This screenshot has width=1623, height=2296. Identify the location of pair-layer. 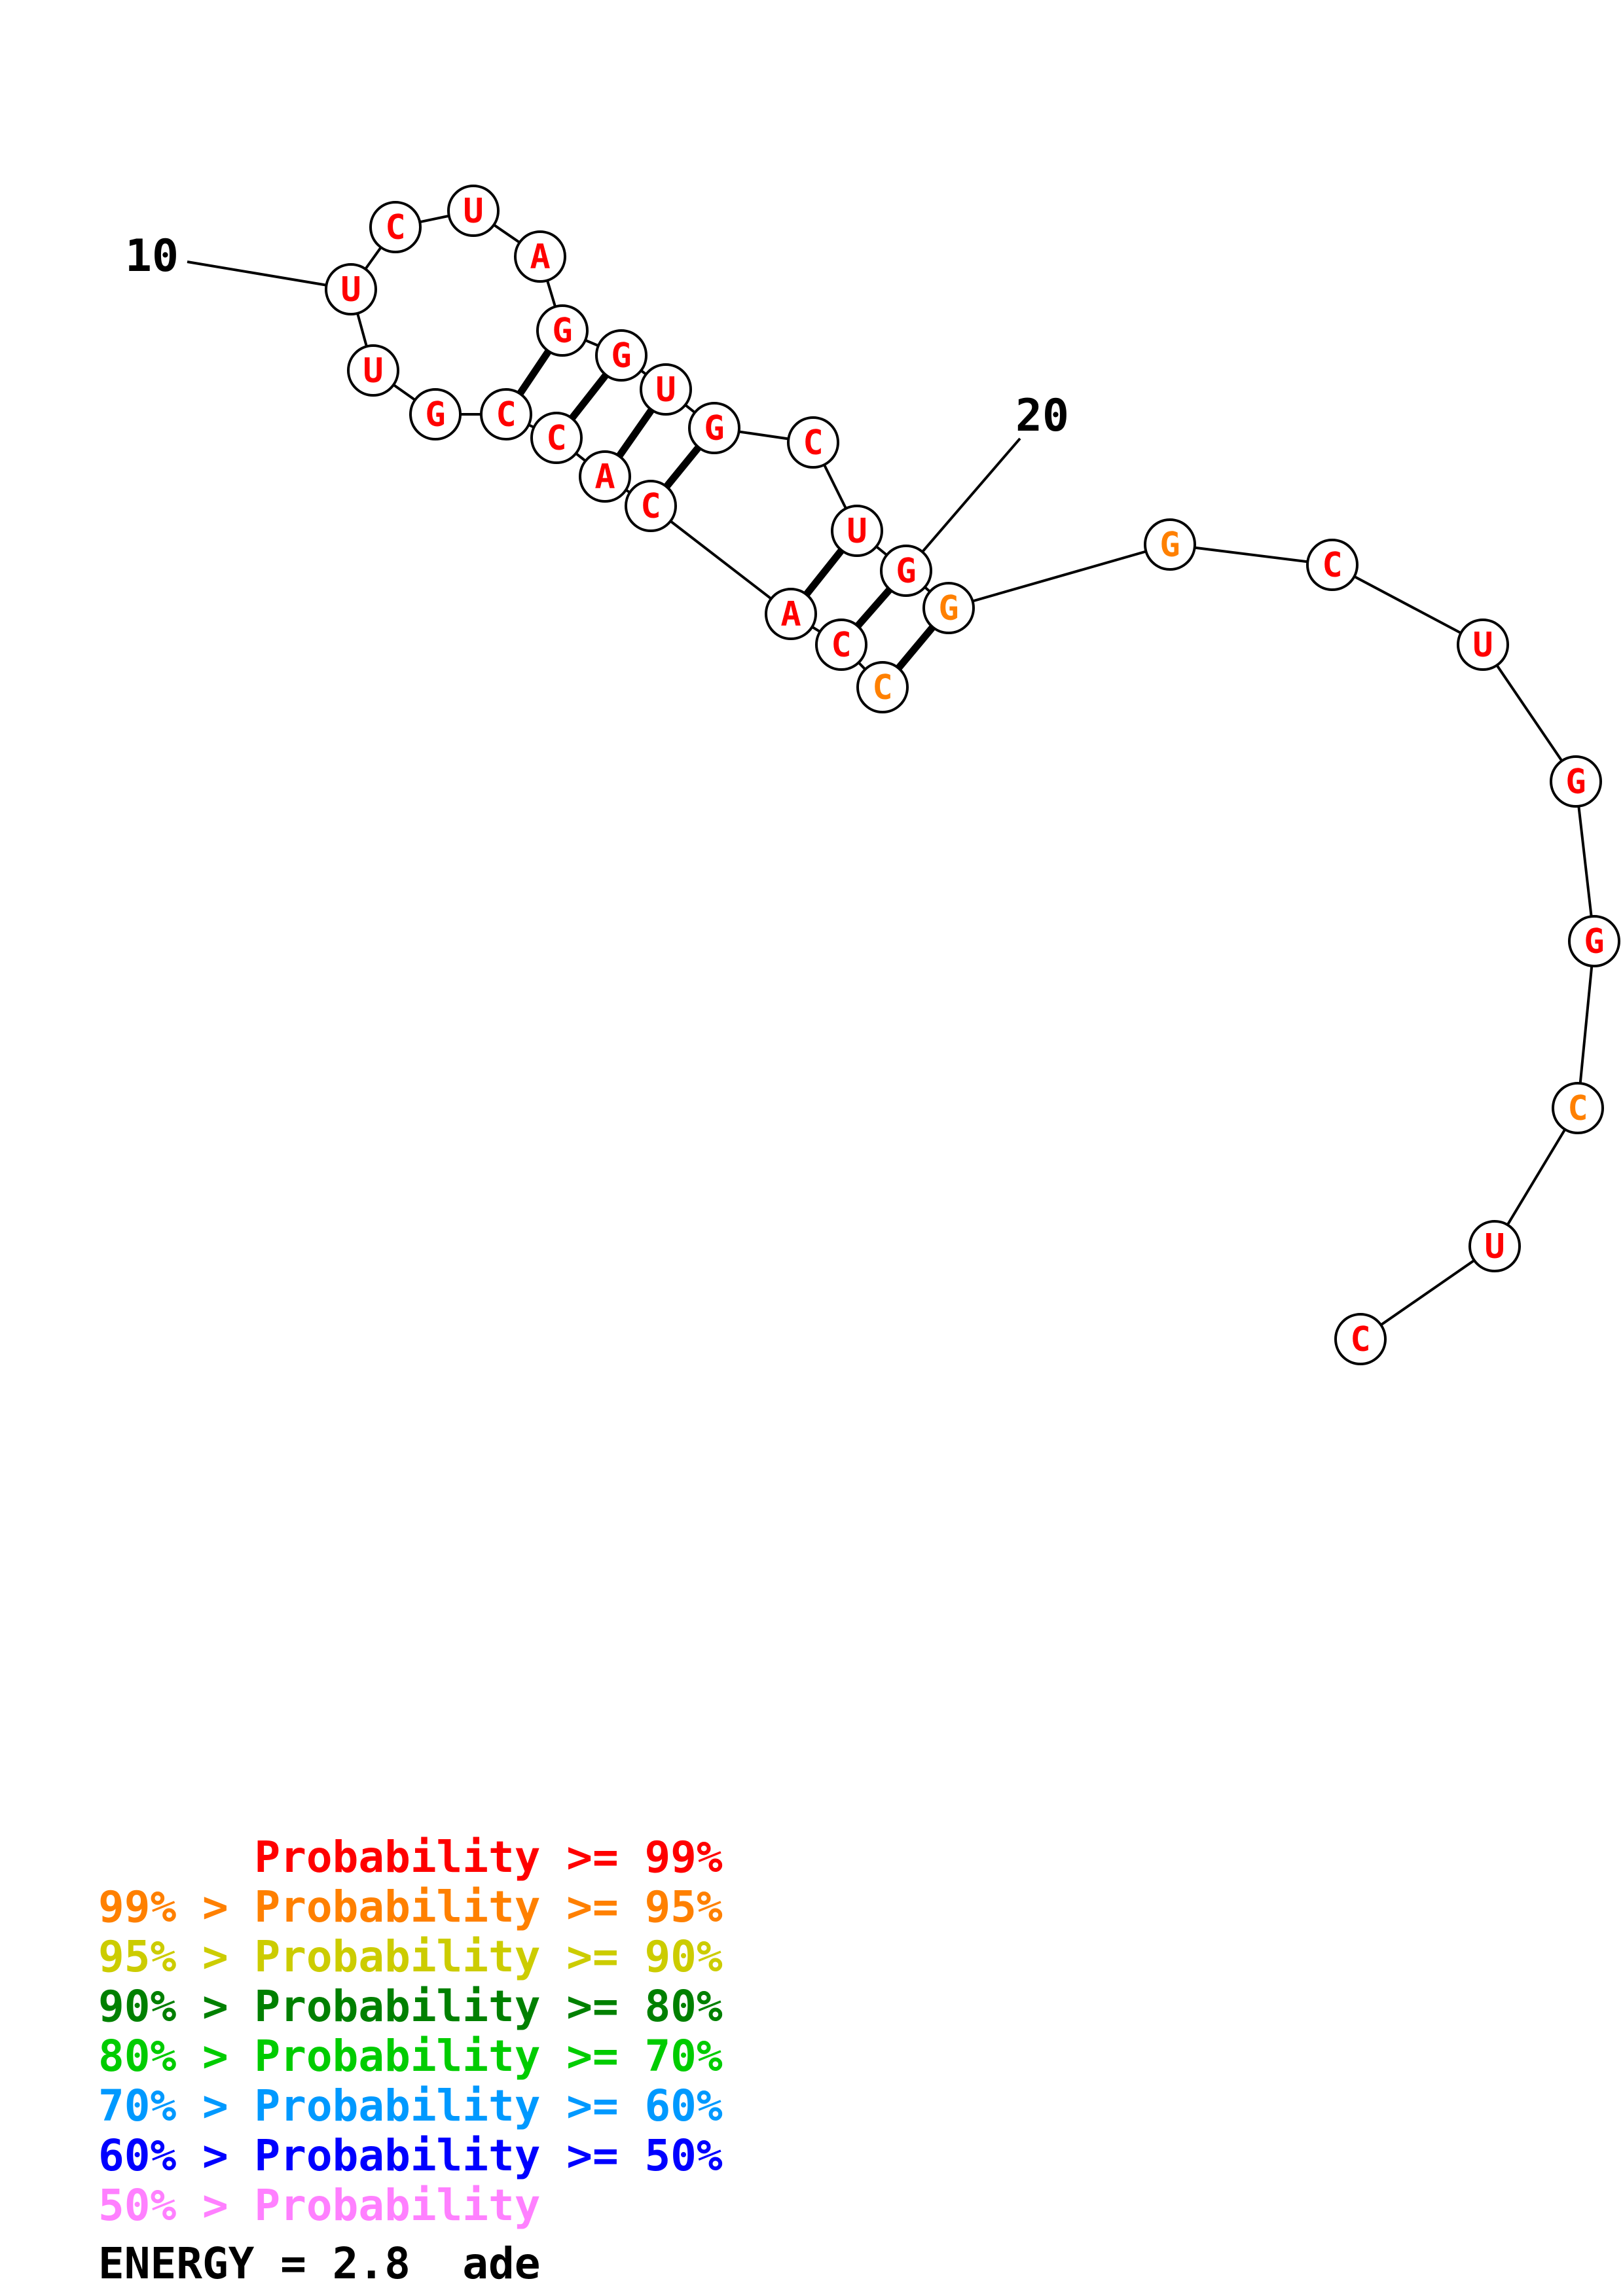
(727, 509).